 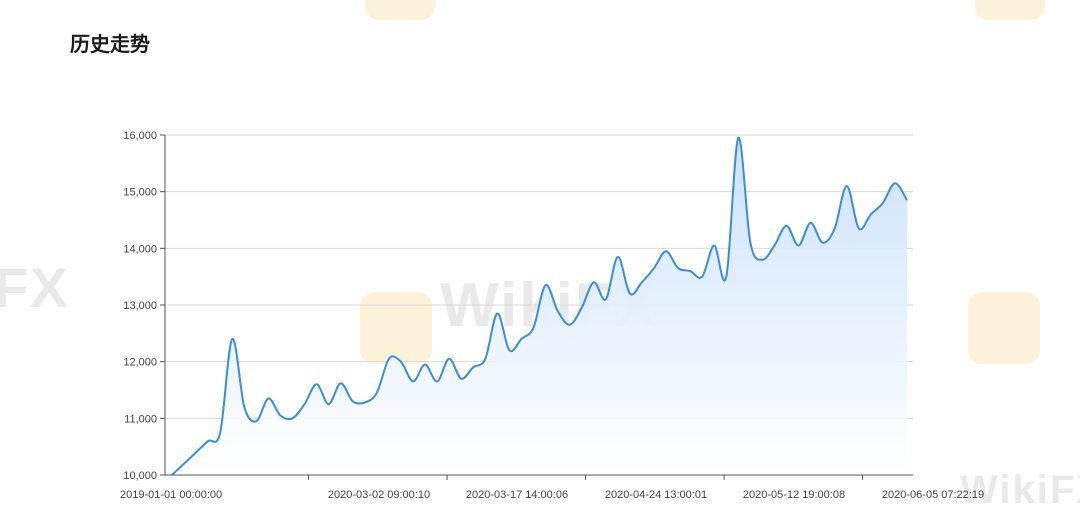 What do you see at coordinates (140, 249) in the screenshot?
I see `y-tick-label: 14,000` at bounding box center [140, 249].